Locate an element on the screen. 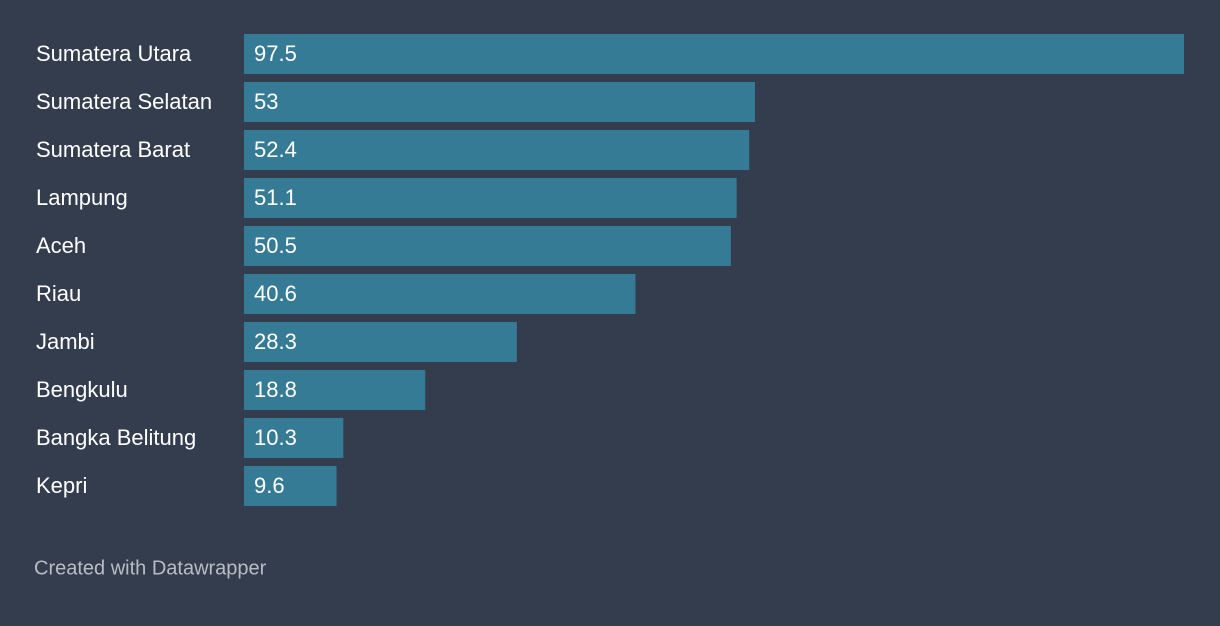  category-label: Aceh is located at coordinates (61, 245).